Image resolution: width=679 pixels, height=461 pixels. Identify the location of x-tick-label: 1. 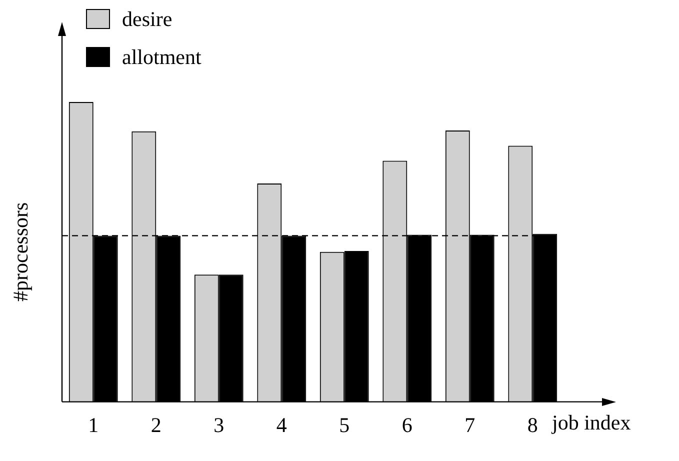
(93, 424).